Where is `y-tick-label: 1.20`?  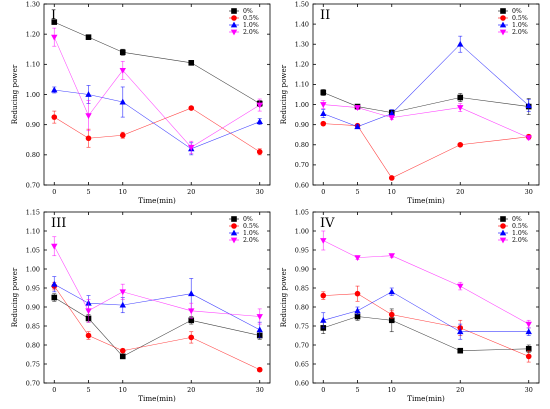
y-tick-label: 1.20 is located at coordinates (302, 65).